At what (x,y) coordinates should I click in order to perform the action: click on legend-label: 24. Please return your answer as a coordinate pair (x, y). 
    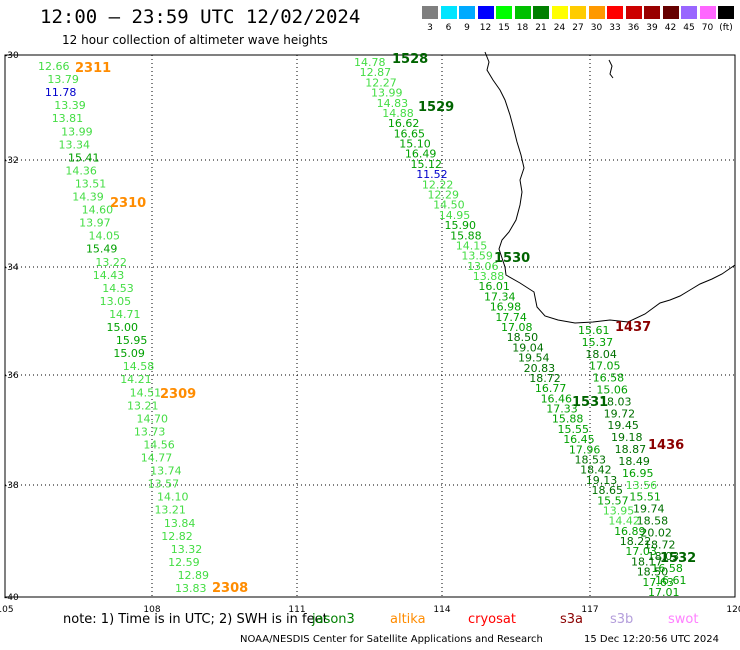
    Looking at the image, I should click on (559, 28).